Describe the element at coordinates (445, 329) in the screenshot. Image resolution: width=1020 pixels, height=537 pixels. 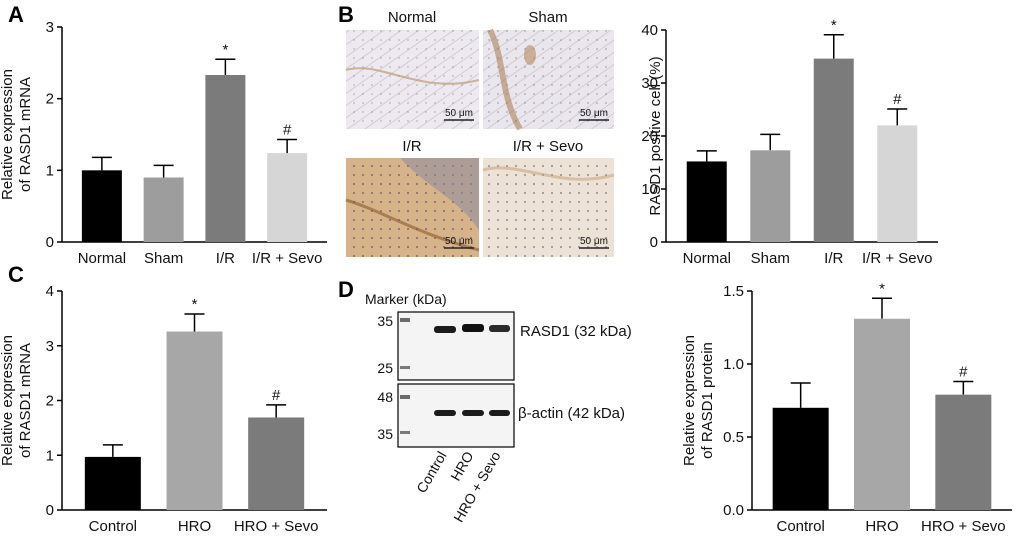
I see `band-rasd1-control` at that location.